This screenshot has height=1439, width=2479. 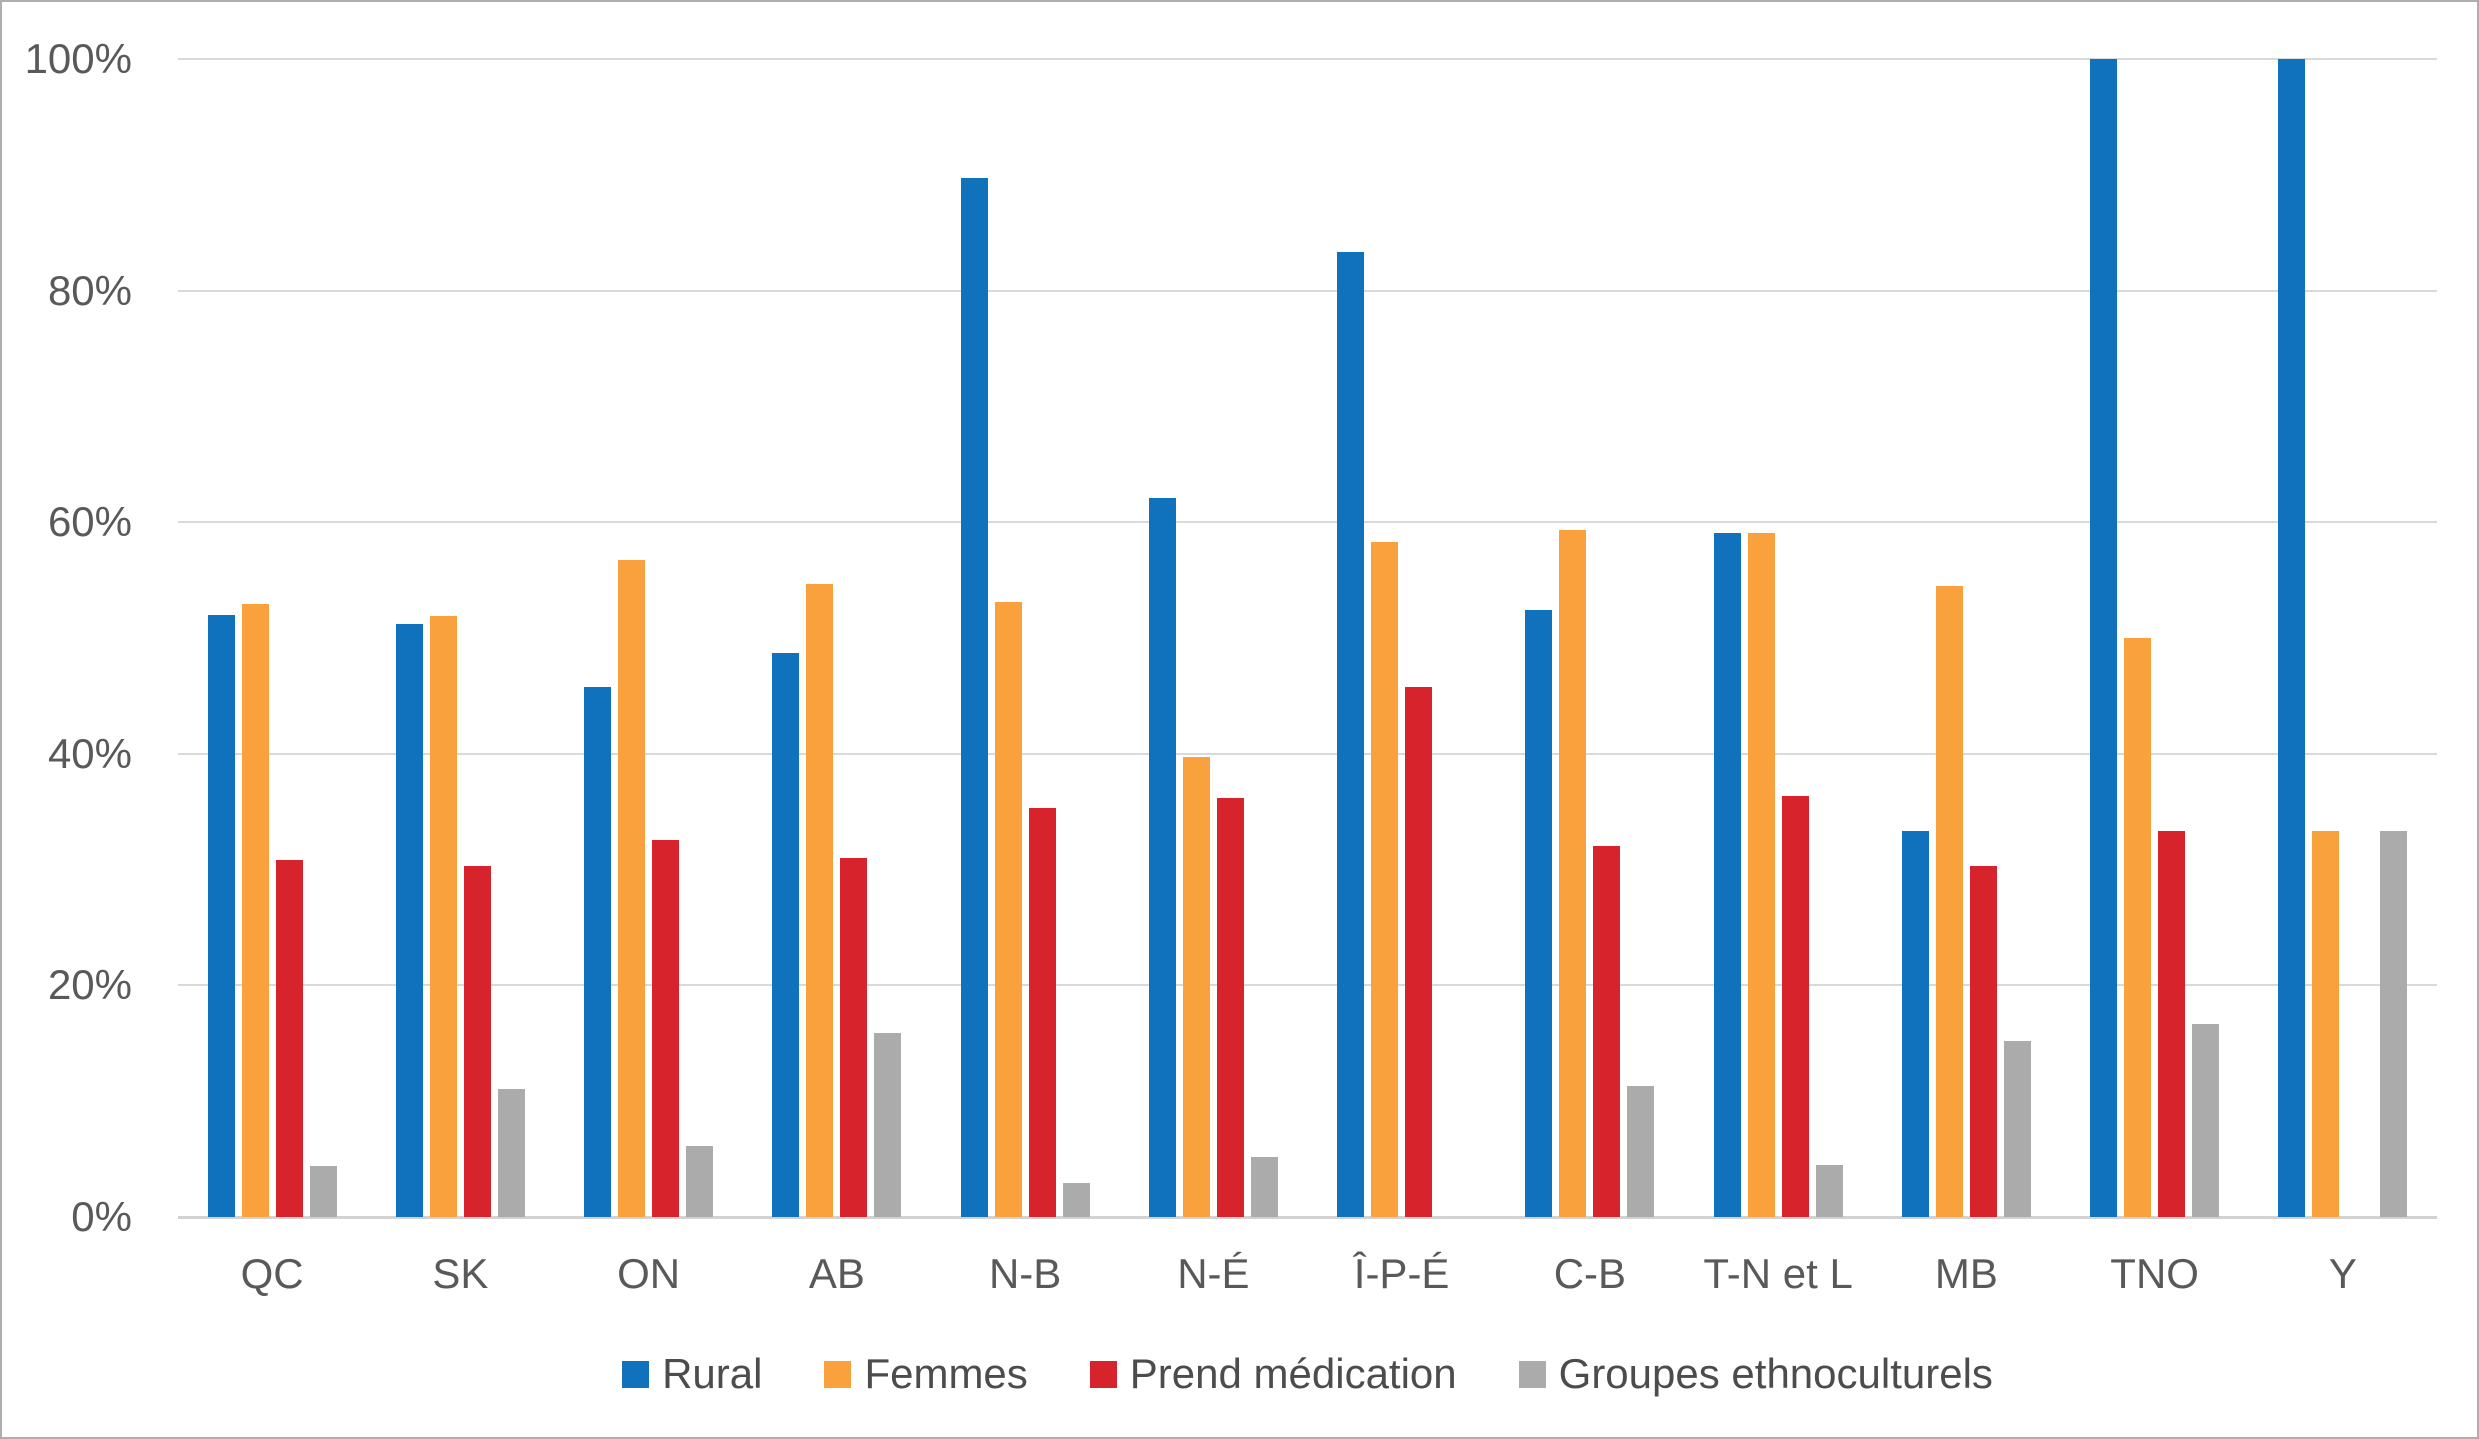 I want to click on bar-rural-n-b, so click(x=974, y=697).